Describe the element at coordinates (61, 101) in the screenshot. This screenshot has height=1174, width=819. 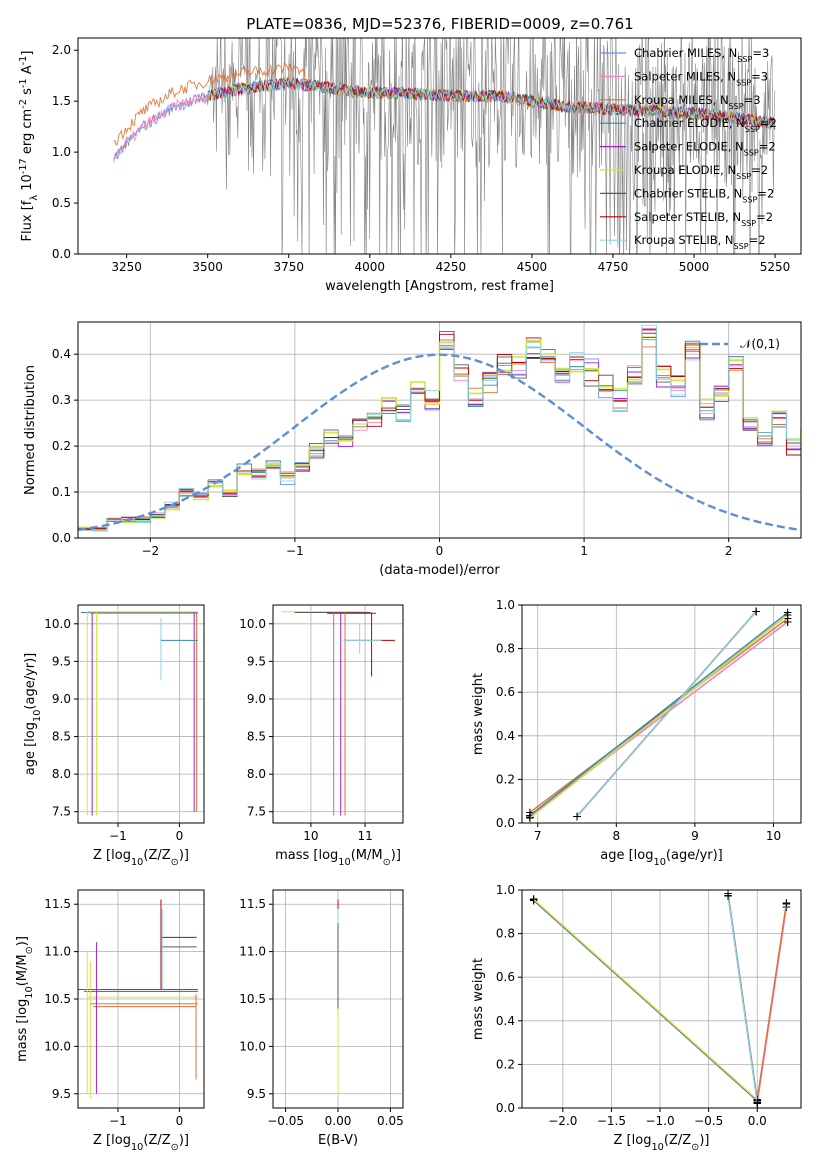
I see `y-tick-label: 1.5` at that location.